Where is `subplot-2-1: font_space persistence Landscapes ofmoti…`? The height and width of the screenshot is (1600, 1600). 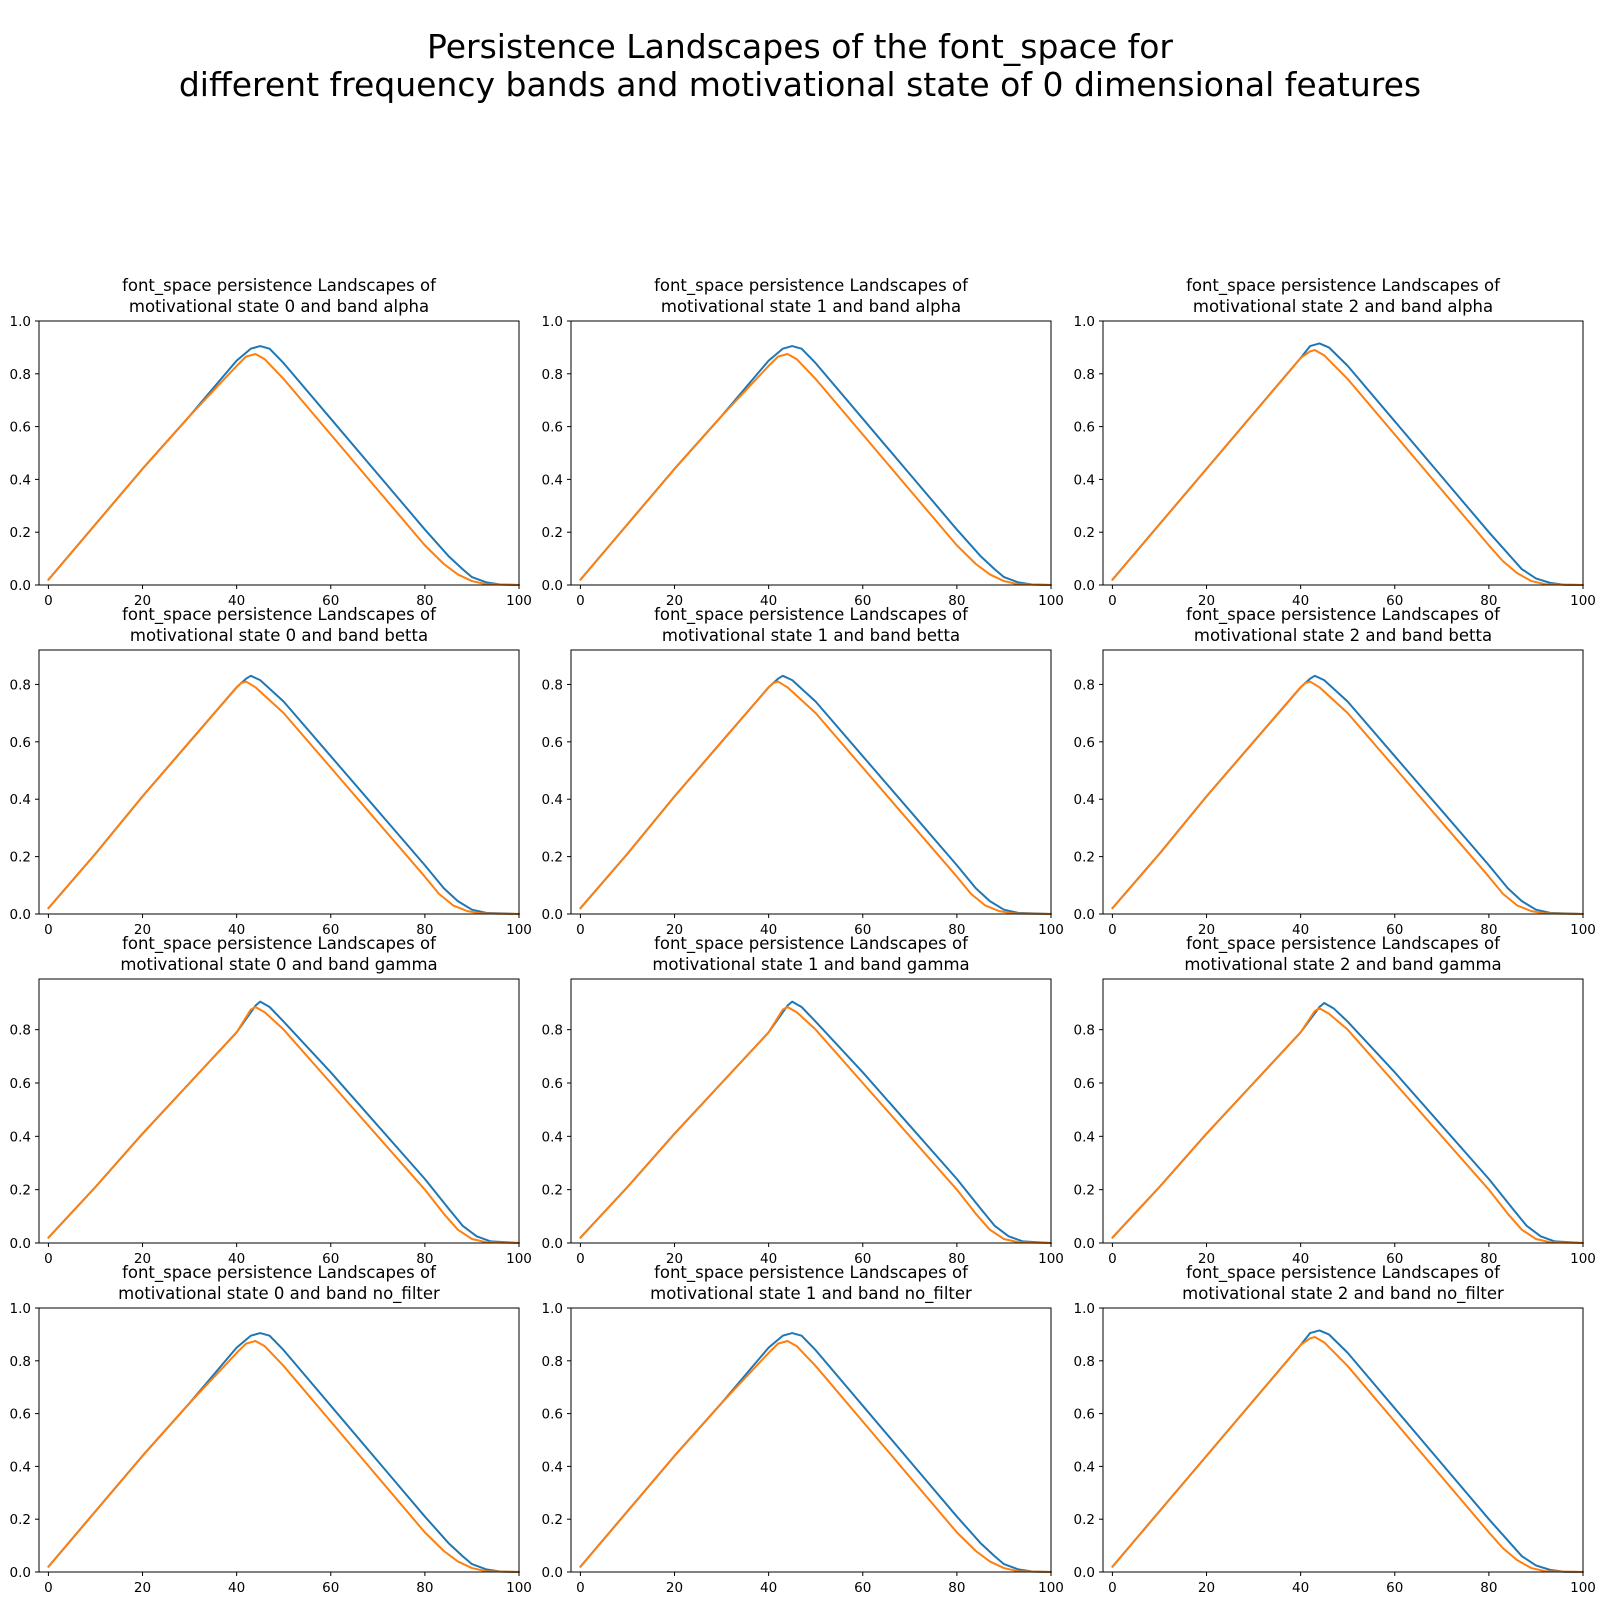
subplot-2-1: font_space persistence Landscapes ofmoti… is located at coordinates (271, 771).